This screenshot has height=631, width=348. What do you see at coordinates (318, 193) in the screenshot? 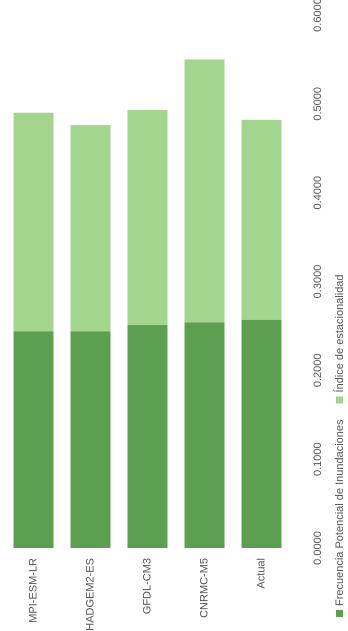
I see `y-tick-label: 0.4000` at bounding box center [318, 193].